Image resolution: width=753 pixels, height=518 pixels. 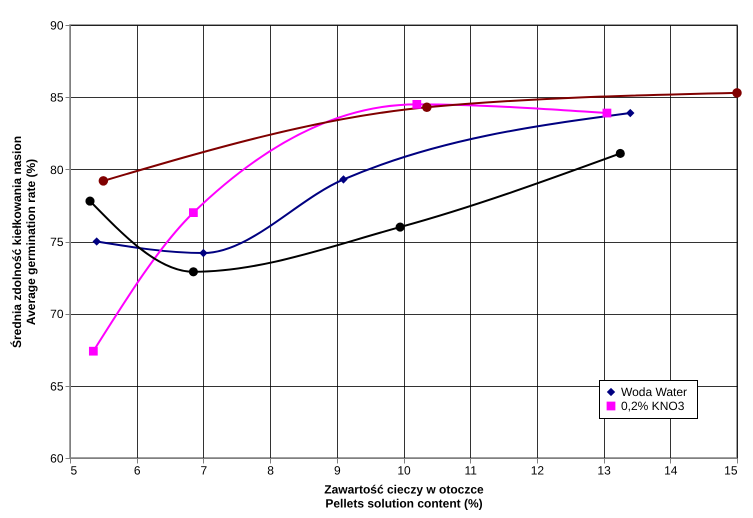 What do you see at coordinates (74, 471) in the screenshot?
I see `x-tick-label: 5` at bounding box center [74, 471].